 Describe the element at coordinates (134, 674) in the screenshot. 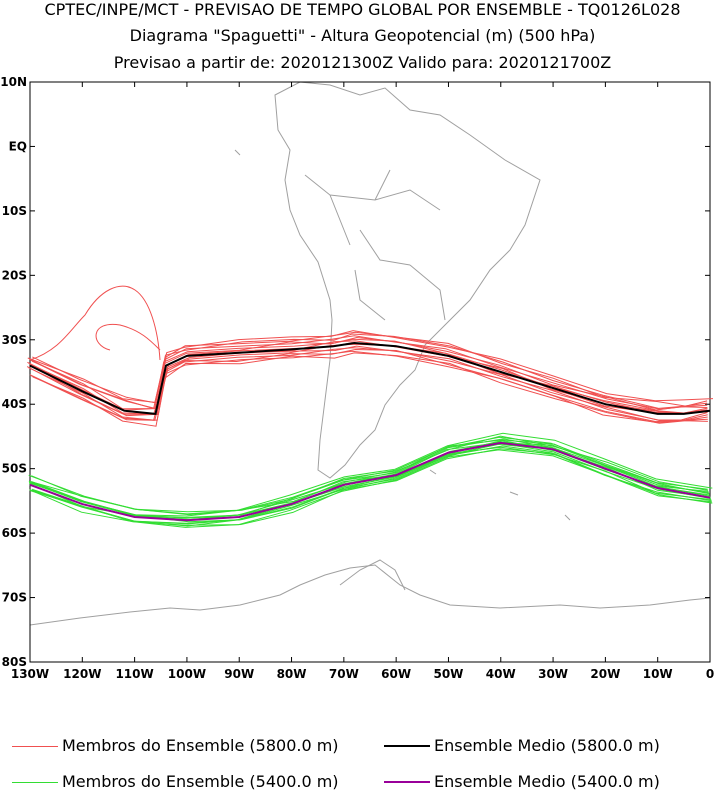

I see `lon-label: 110W` at that location.